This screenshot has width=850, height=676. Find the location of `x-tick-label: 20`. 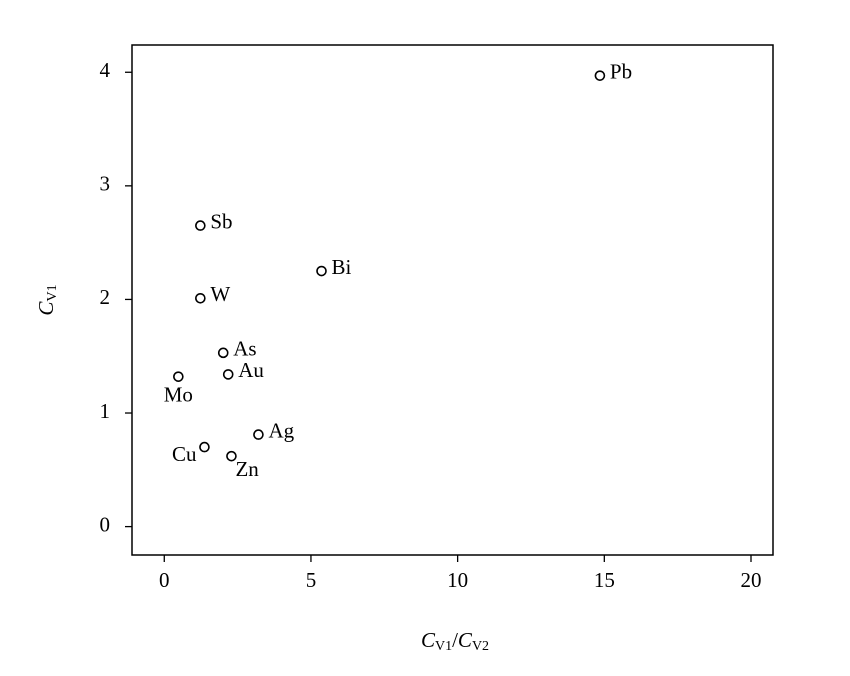

x-tick-label: 20 is located at coordinates (750, 580).